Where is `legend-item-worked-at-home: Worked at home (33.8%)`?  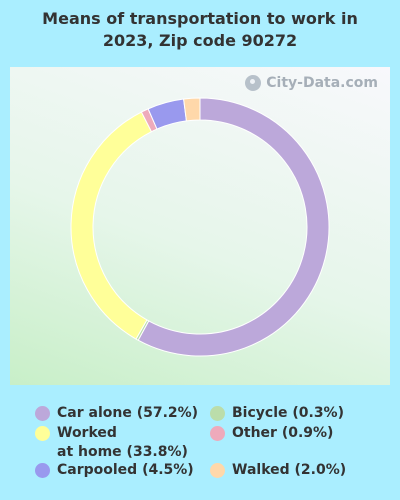
legend-item-worked-at-home: Worked at home (33.8%) is located at coordinates (111, 443).